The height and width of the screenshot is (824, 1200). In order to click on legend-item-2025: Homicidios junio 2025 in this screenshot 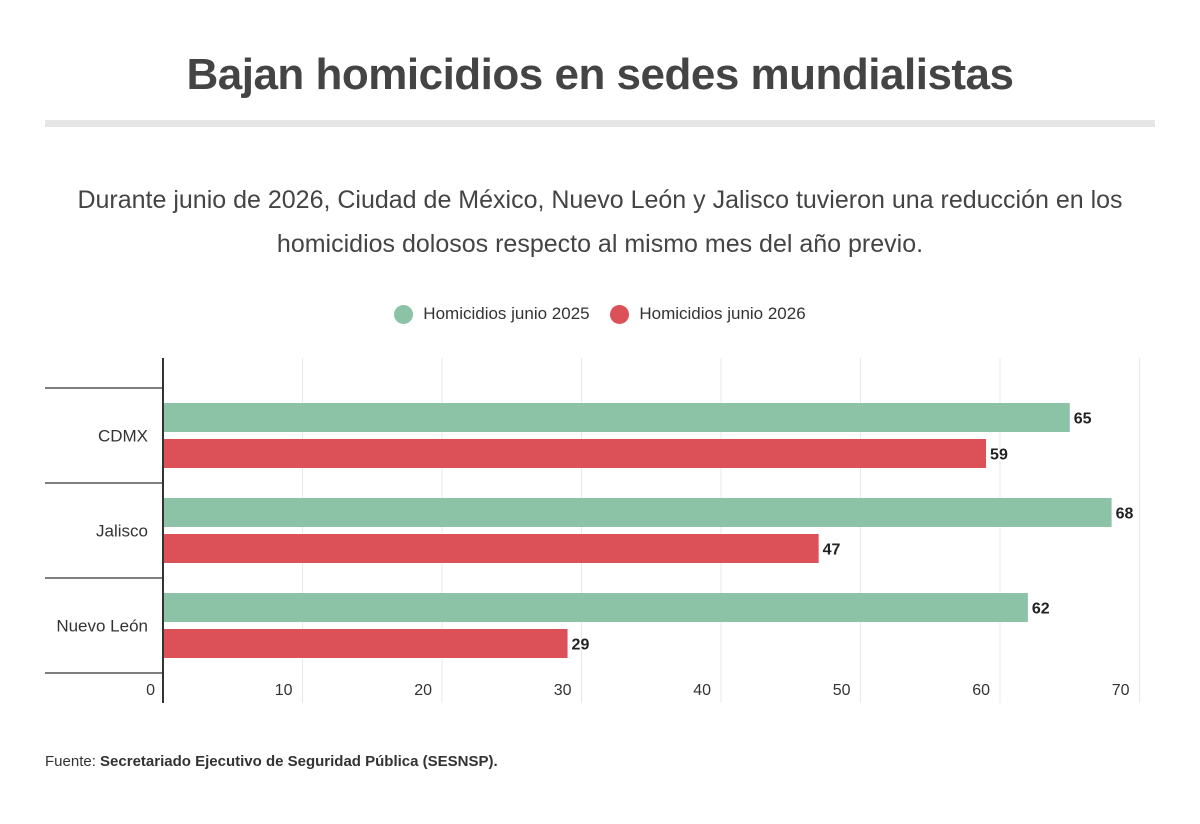, I will do `click(492, 314)`.